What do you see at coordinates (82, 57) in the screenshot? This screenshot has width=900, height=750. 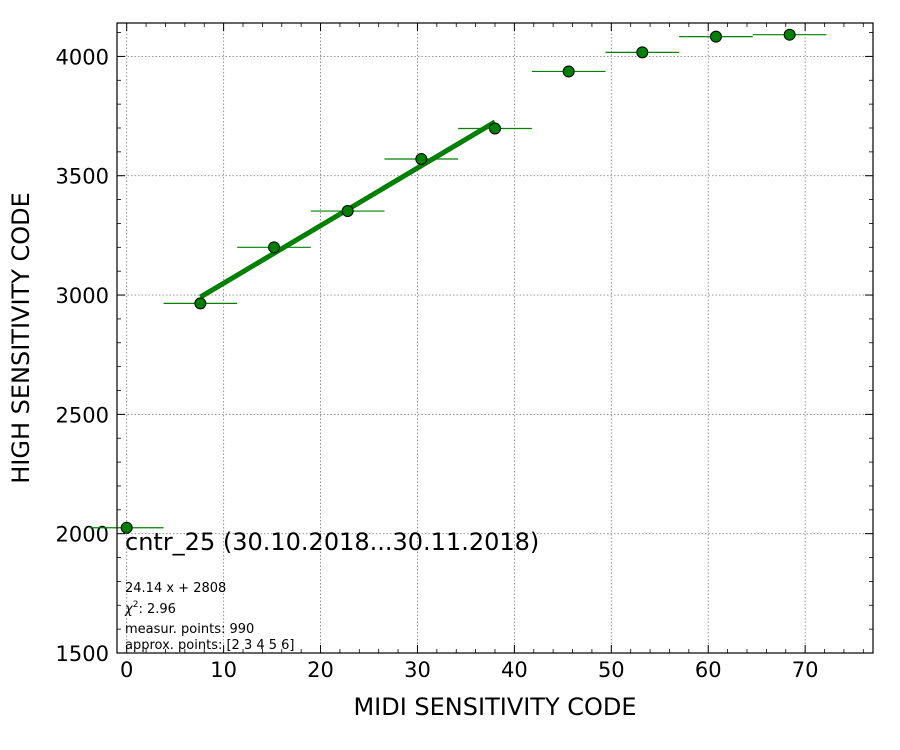 I see `y-tick-label: 4000` at bounding box center [82, 57].